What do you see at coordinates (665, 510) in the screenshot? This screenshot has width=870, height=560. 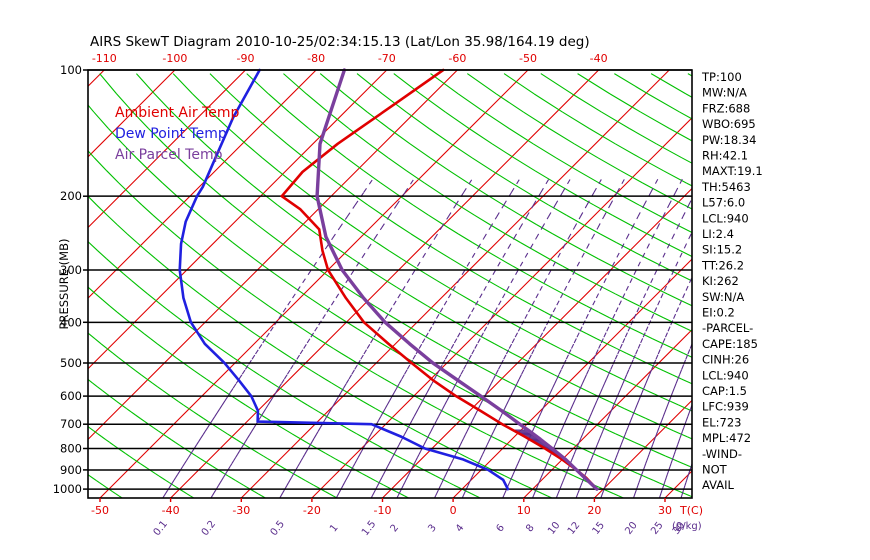 I see `bottom-temp-tick: 30` at bounding box center [665, 510].